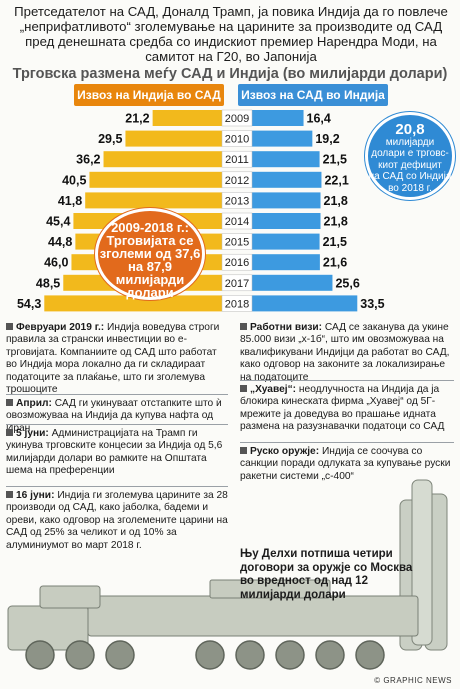 This screenshot has height=689, width=460. Describe the element at coordinates (327, 139) in the screenshot. I see `usa-export-value: 19,2` at that location.